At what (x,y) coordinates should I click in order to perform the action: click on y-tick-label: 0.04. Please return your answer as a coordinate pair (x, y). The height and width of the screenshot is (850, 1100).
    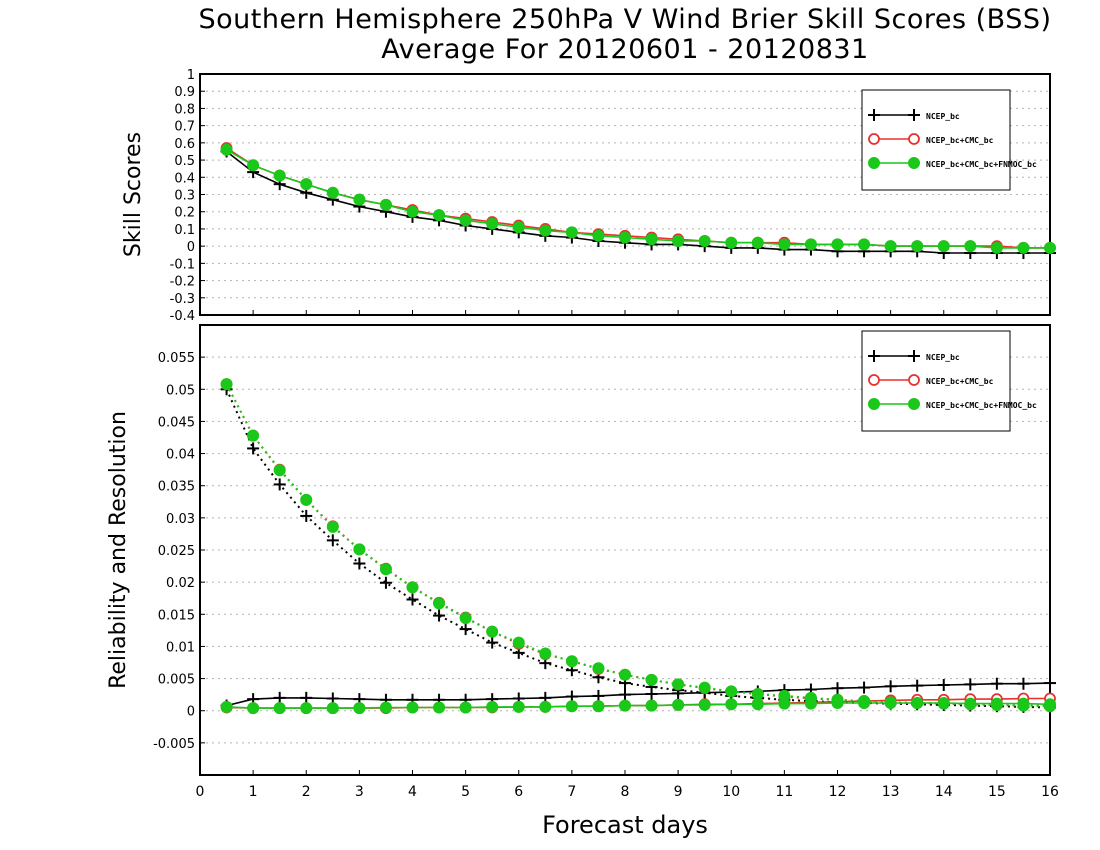
    Looking at the image, I should click on (180, 455).